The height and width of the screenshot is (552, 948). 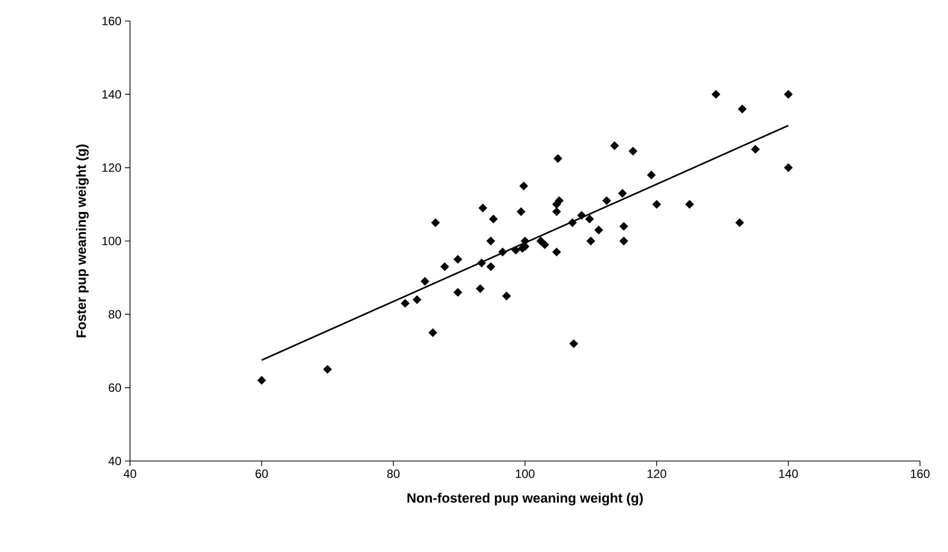 I want to click on y-tick-label: 120, so click(x=112, y=167).